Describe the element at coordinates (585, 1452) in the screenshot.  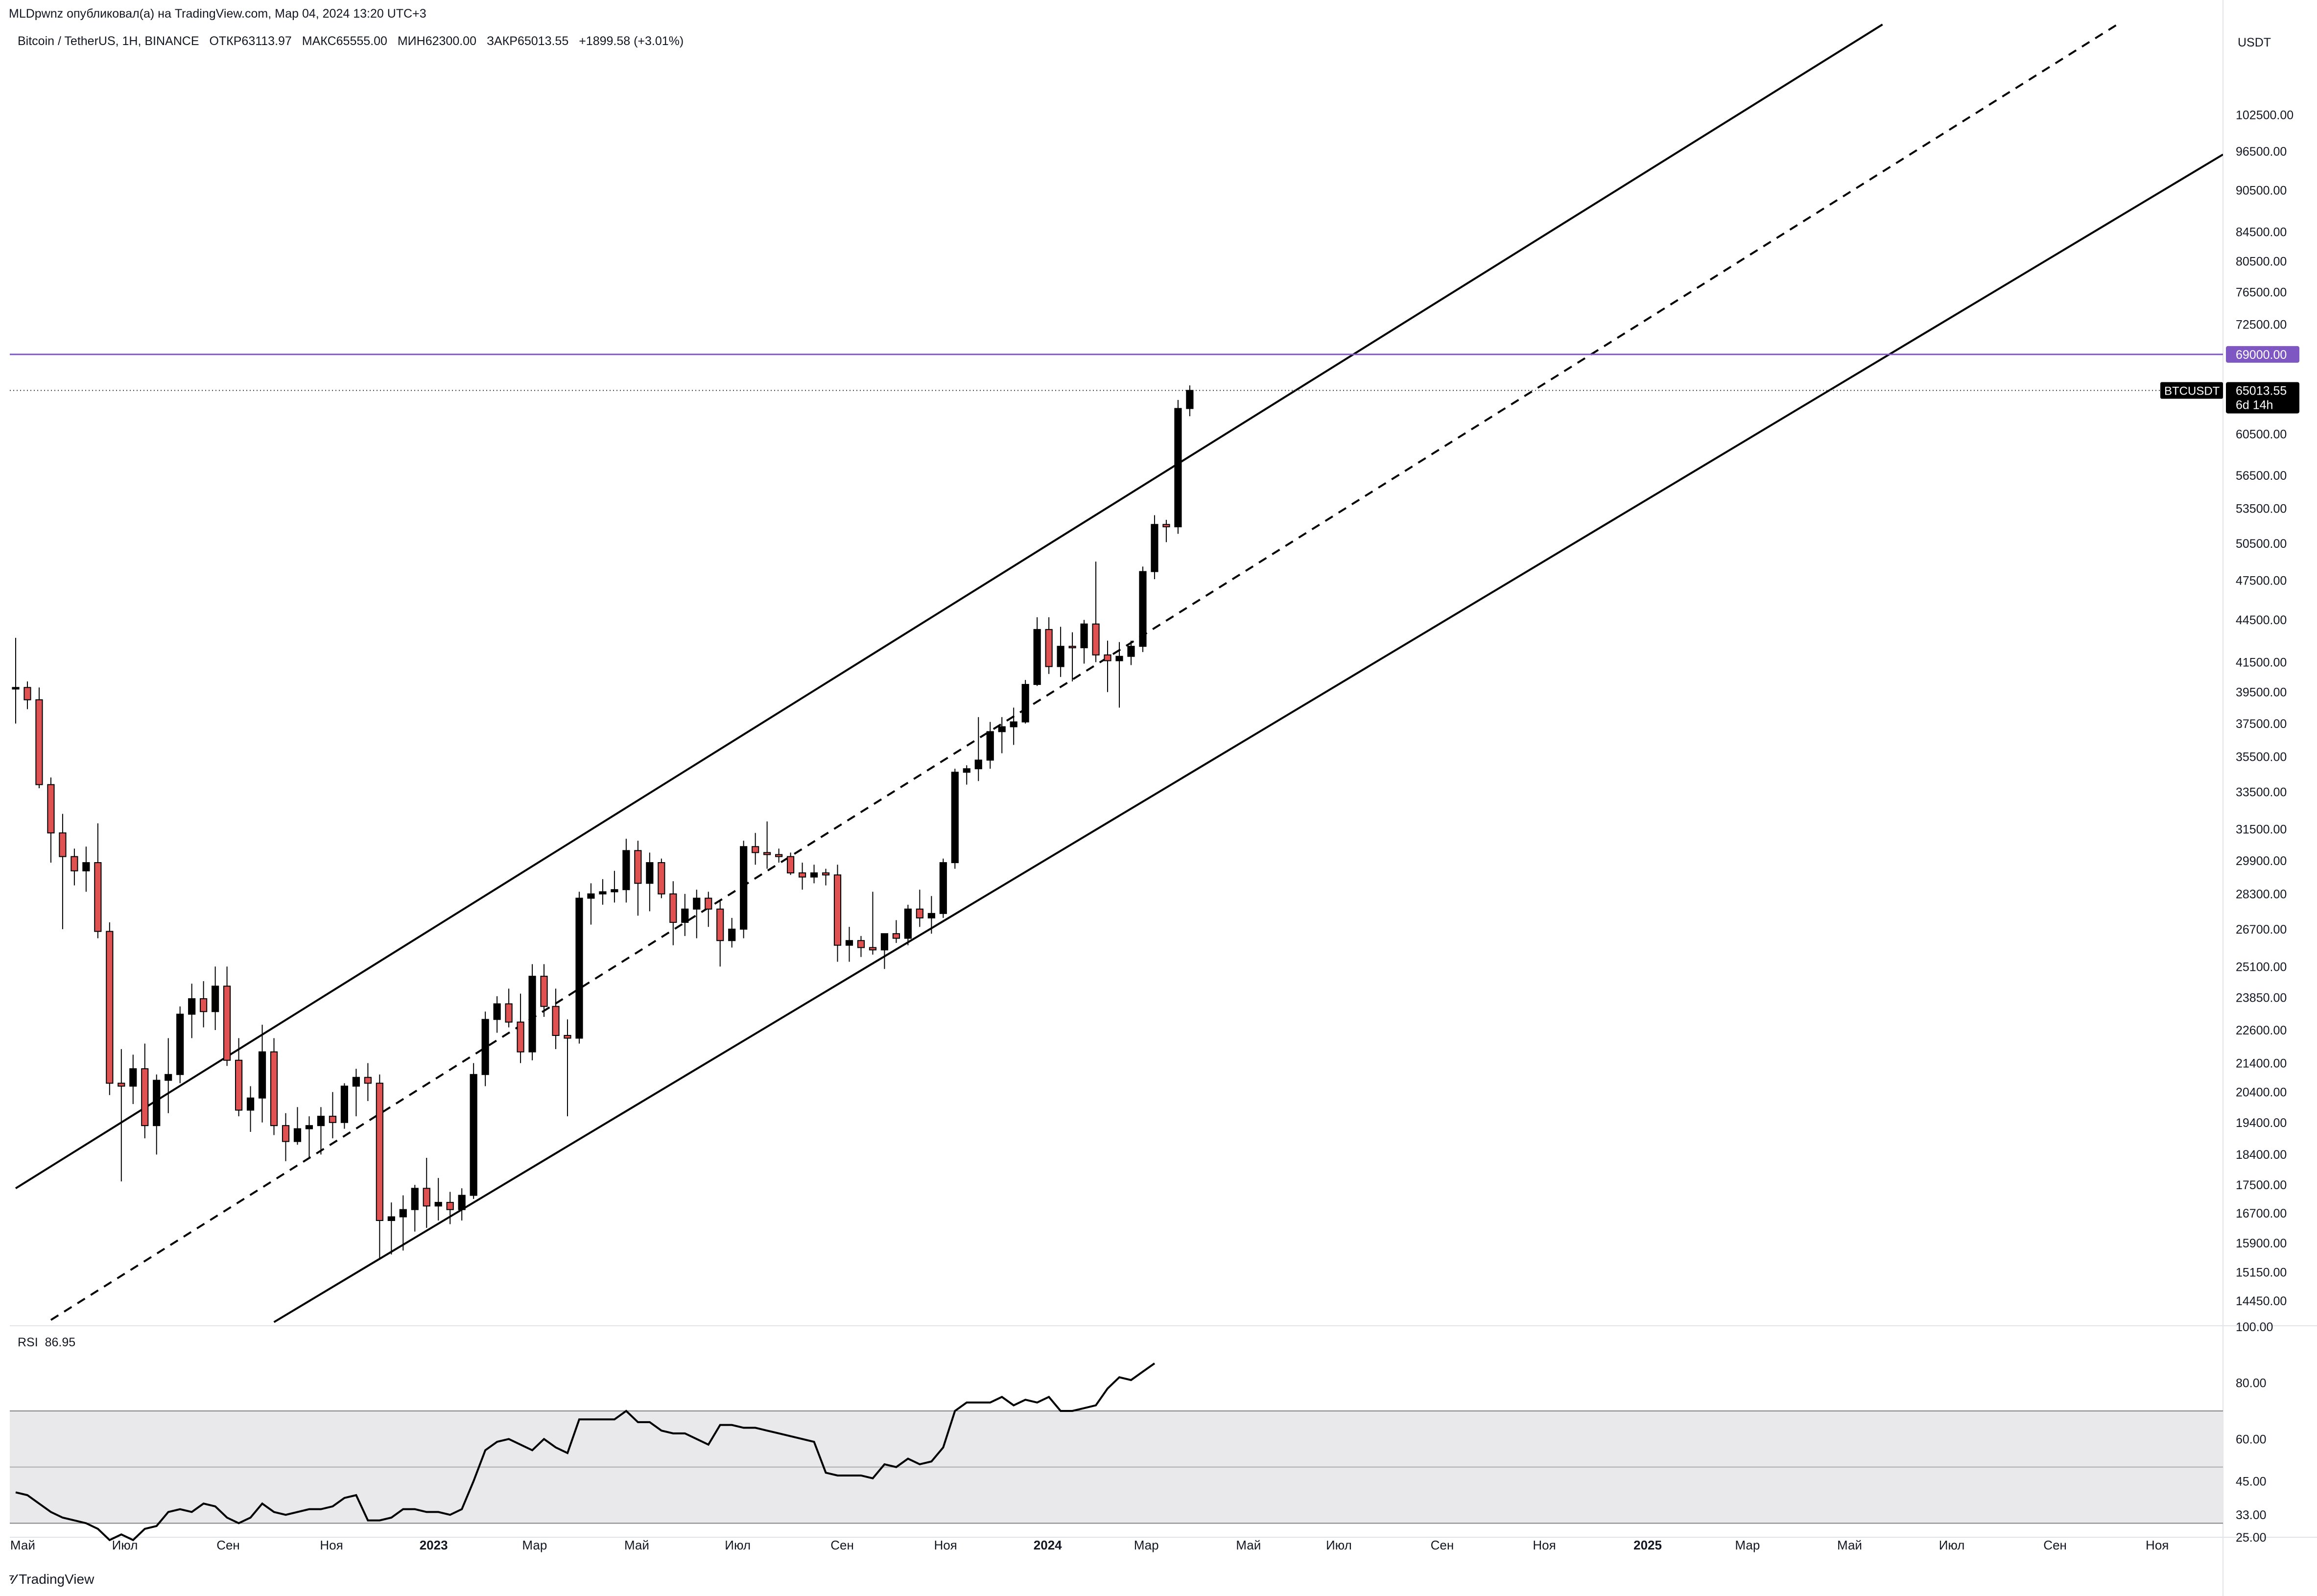
I see `rsi-line` at that location.